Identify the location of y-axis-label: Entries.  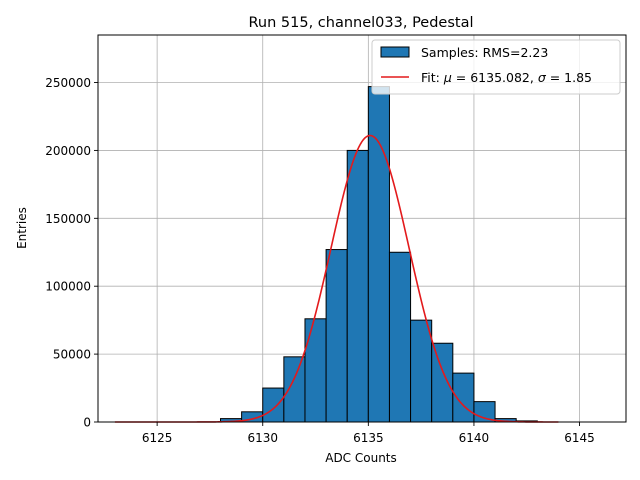
(22, 228).